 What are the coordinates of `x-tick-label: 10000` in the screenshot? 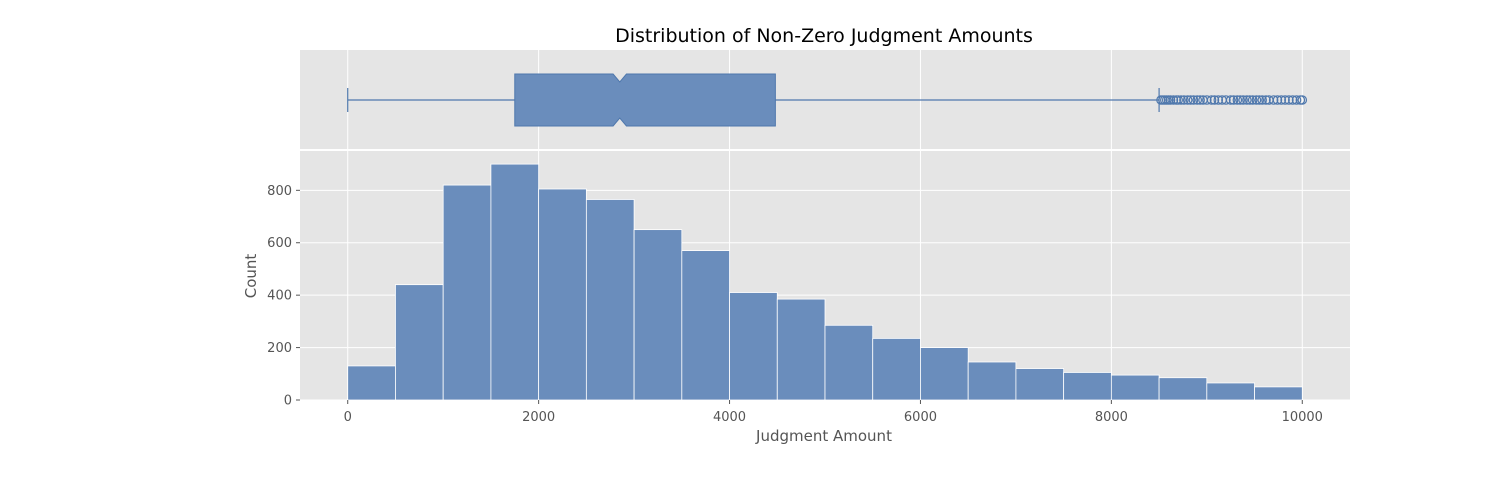 It's located at (1302, 417).